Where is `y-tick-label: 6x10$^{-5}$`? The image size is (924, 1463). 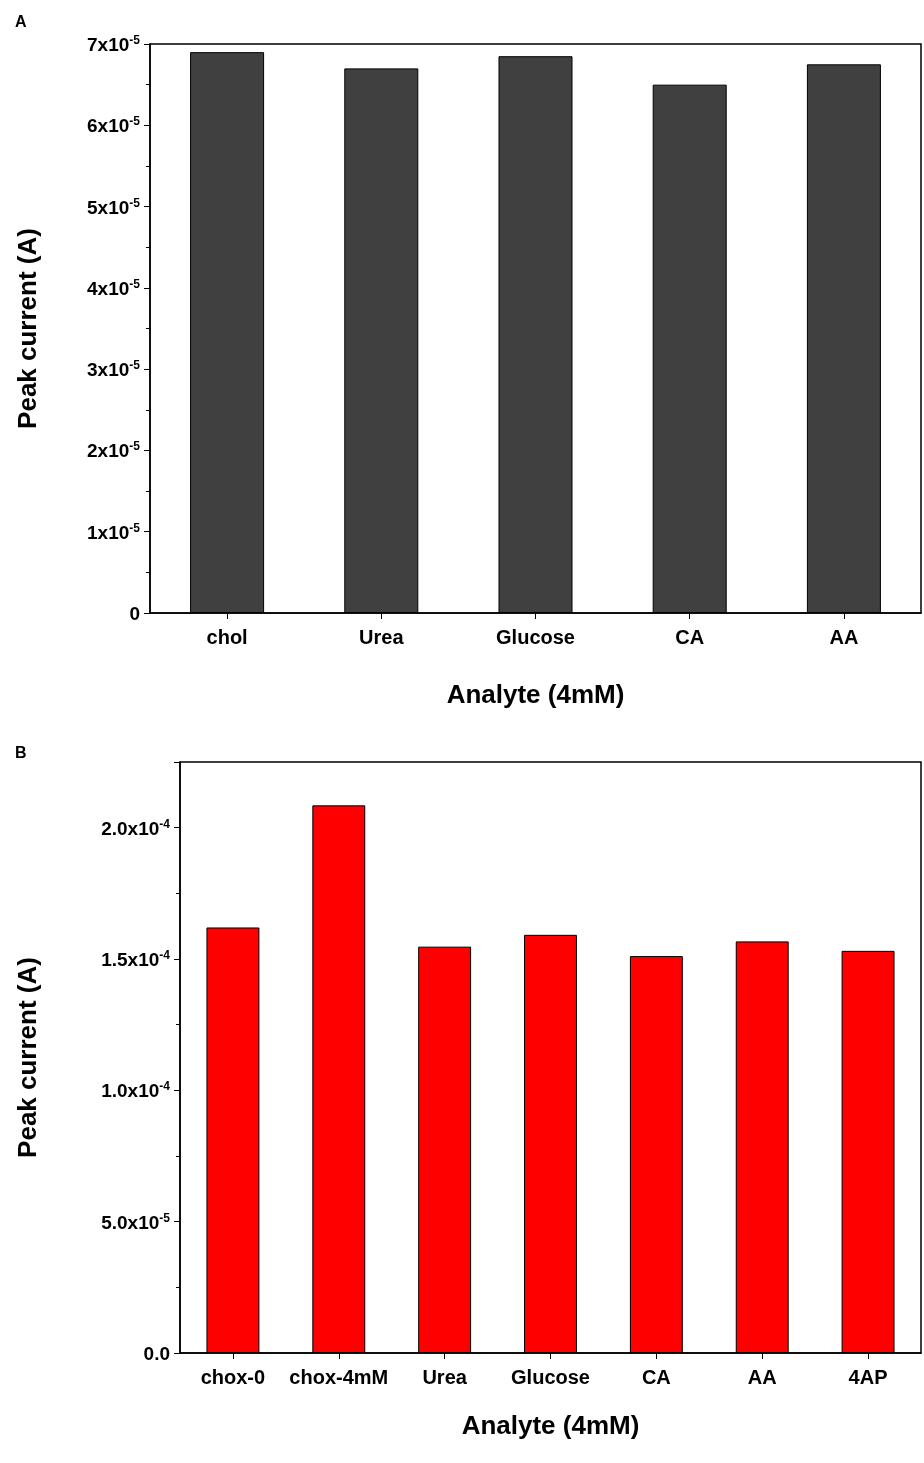 y-tick-label: 6x10$^{-5}$ is located at coordinates (113, 125).